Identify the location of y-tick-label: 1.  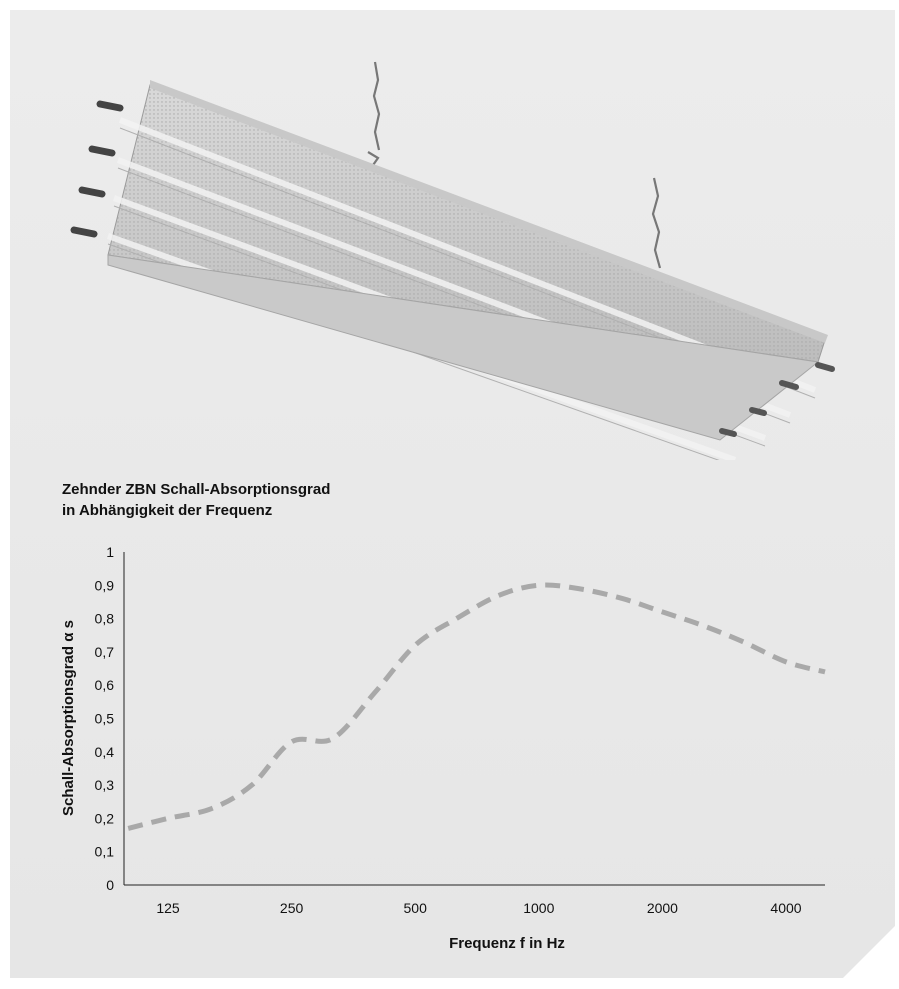
(110, 552).